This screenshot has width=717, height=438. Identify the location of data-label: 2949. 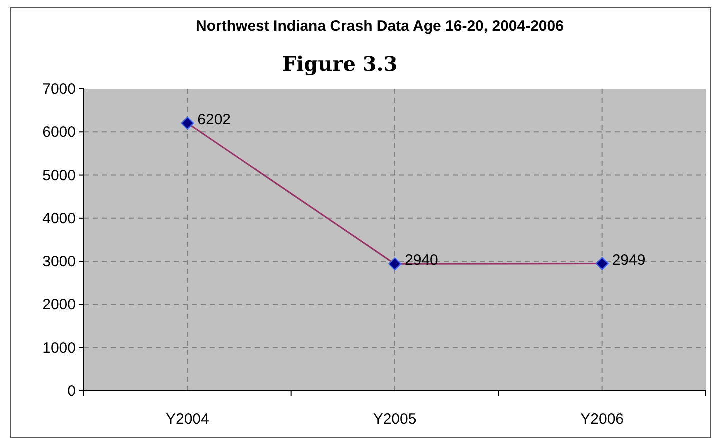
(629, 260).